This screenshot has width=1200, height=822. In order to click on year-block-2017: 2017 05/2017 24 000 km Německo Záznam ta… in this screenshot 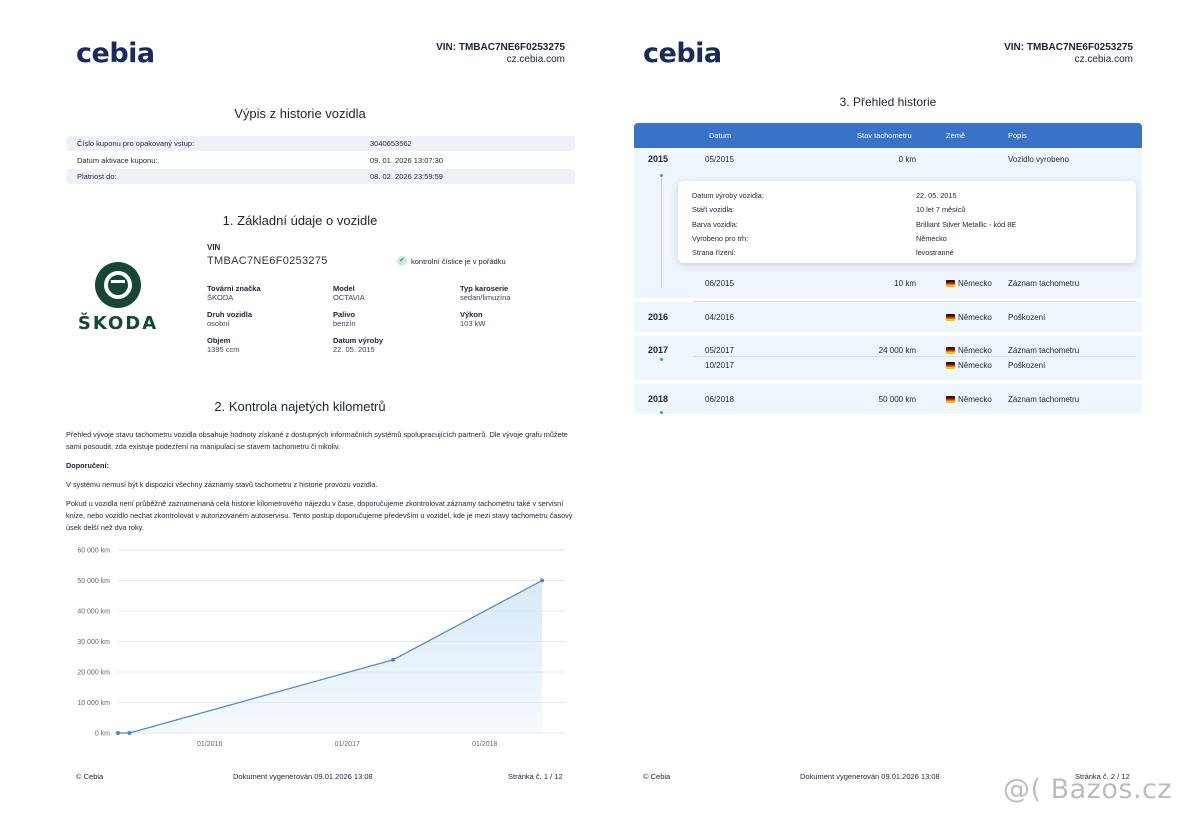, I will do `click(888, 358)`.